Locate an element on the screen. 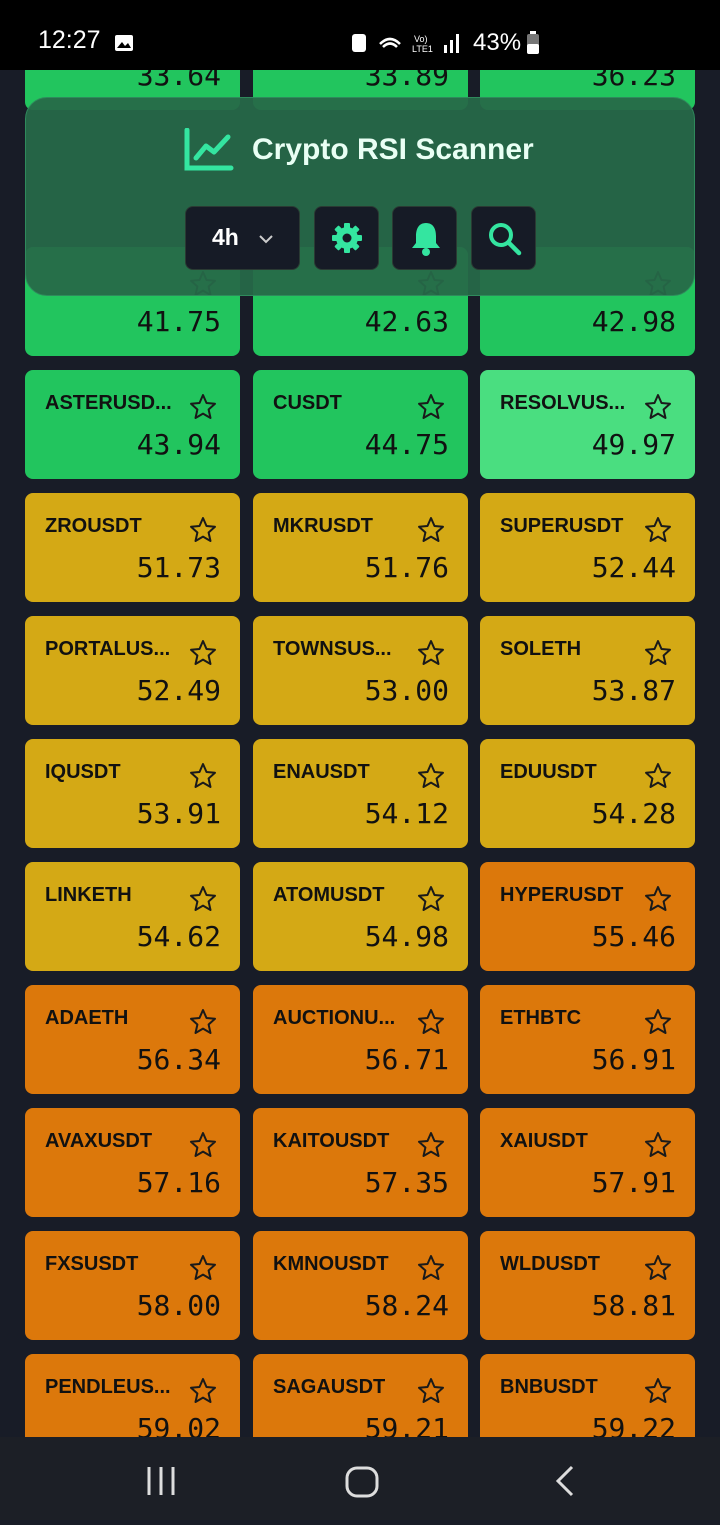 Image resolution: width=720 pixels, height=1525 pixels. rsi-value: 41.75 is located at coordinates (178, 321).